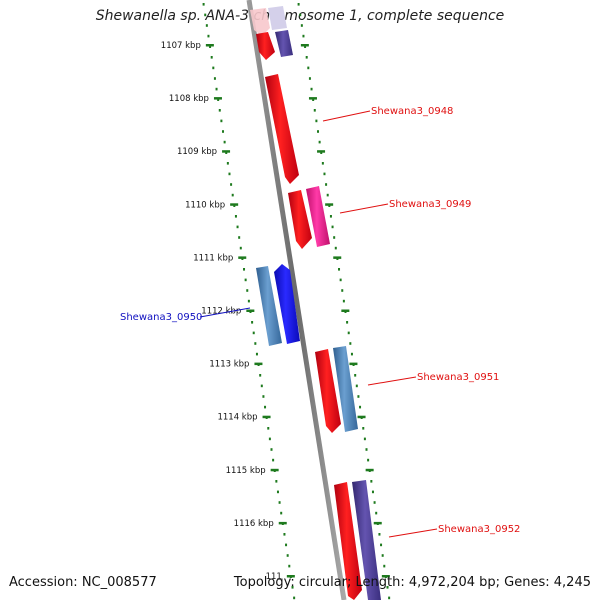 This screenshot has width=600, height=600. What do you see at coordinates (412, 111) in the screenshot?
I see `gene-label-shewana3-0948: Shewana3_0948` at bounding box center [412, 111].